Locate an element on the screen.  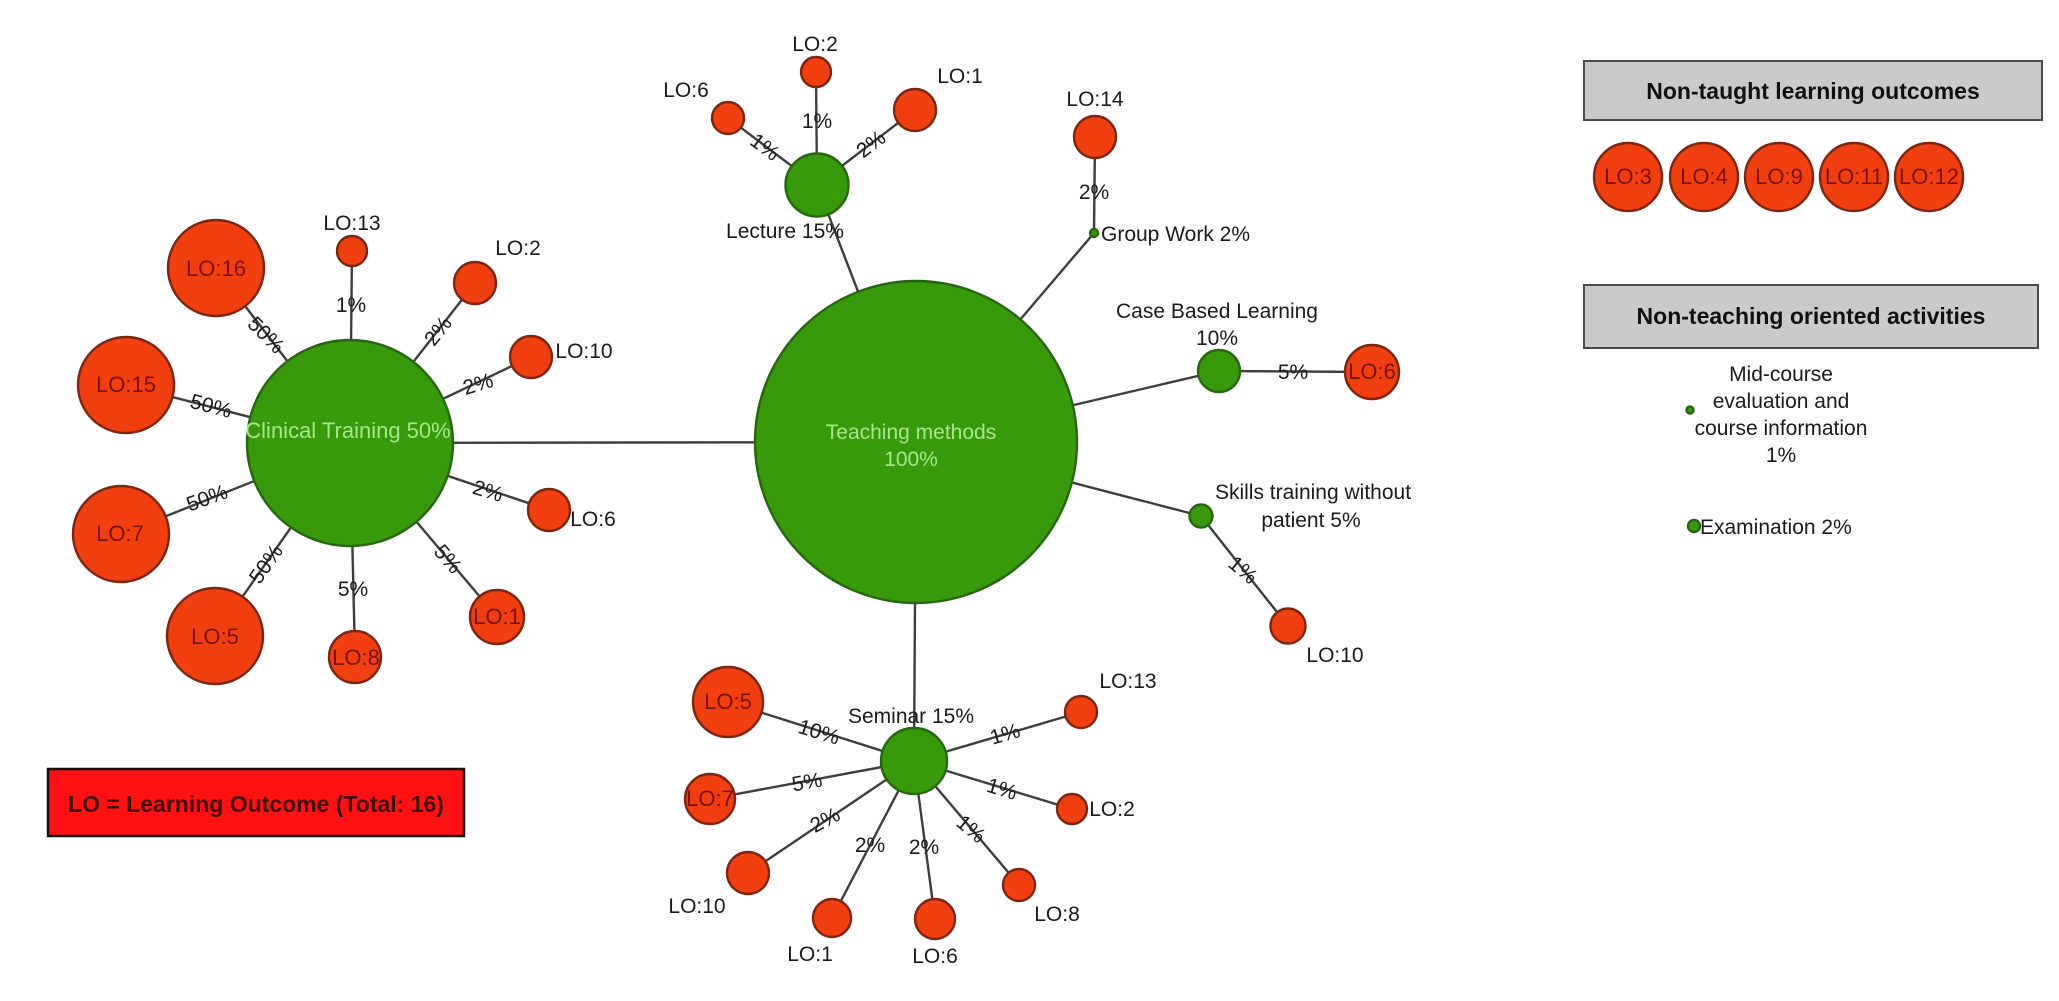
svg-text: LO:9 is located at coordinates (1779, 176).